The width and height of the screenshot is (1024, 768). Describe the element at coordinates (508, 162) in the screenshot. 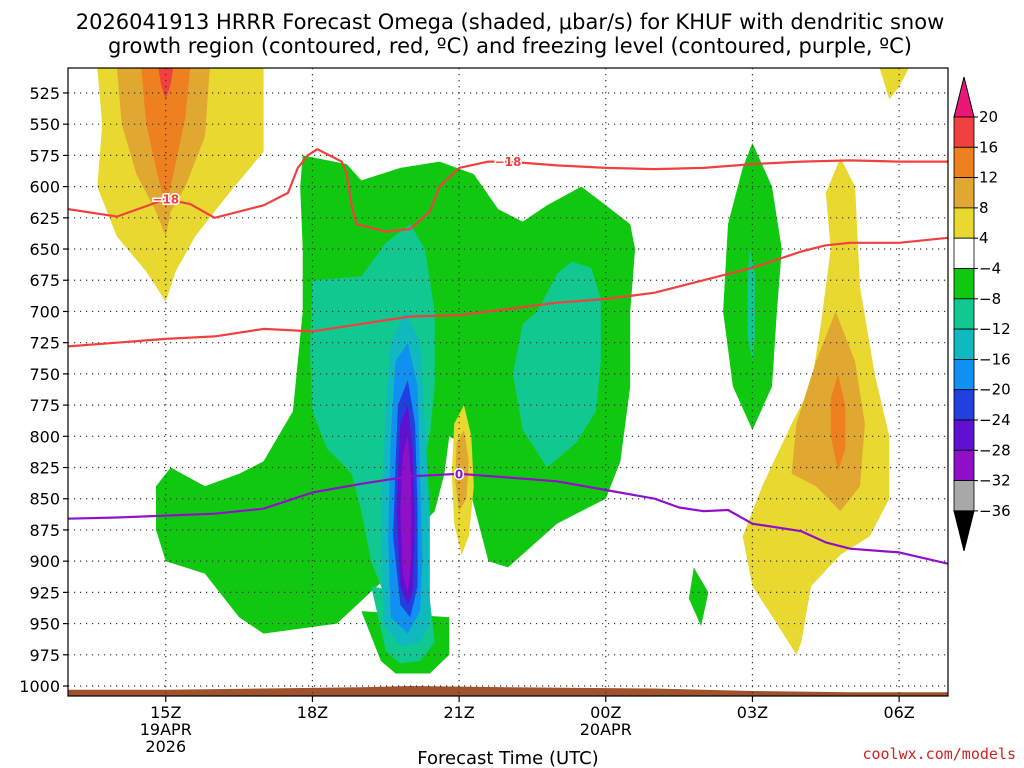

I see `dgz-minus18-line-label-1: −18` at that location.